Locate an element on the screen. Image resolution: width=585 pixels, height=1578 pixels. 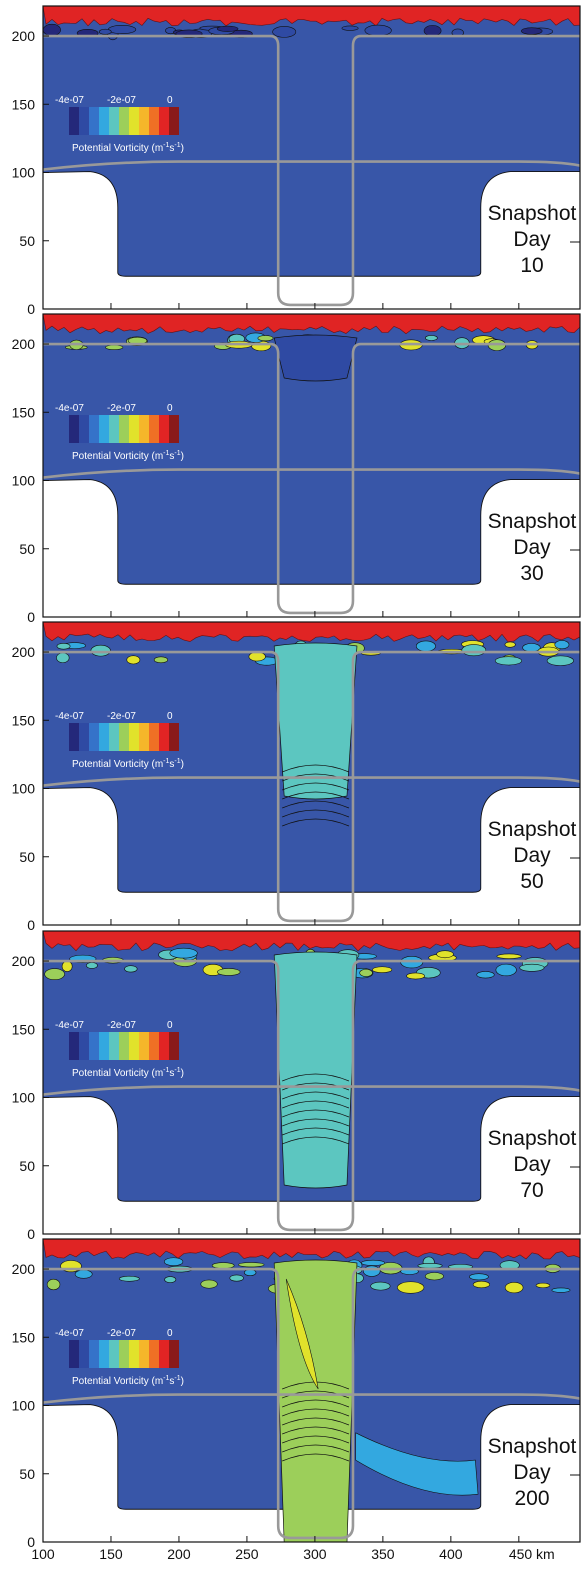
x-tick-label: 400 is located at coordinates (451, 1554).